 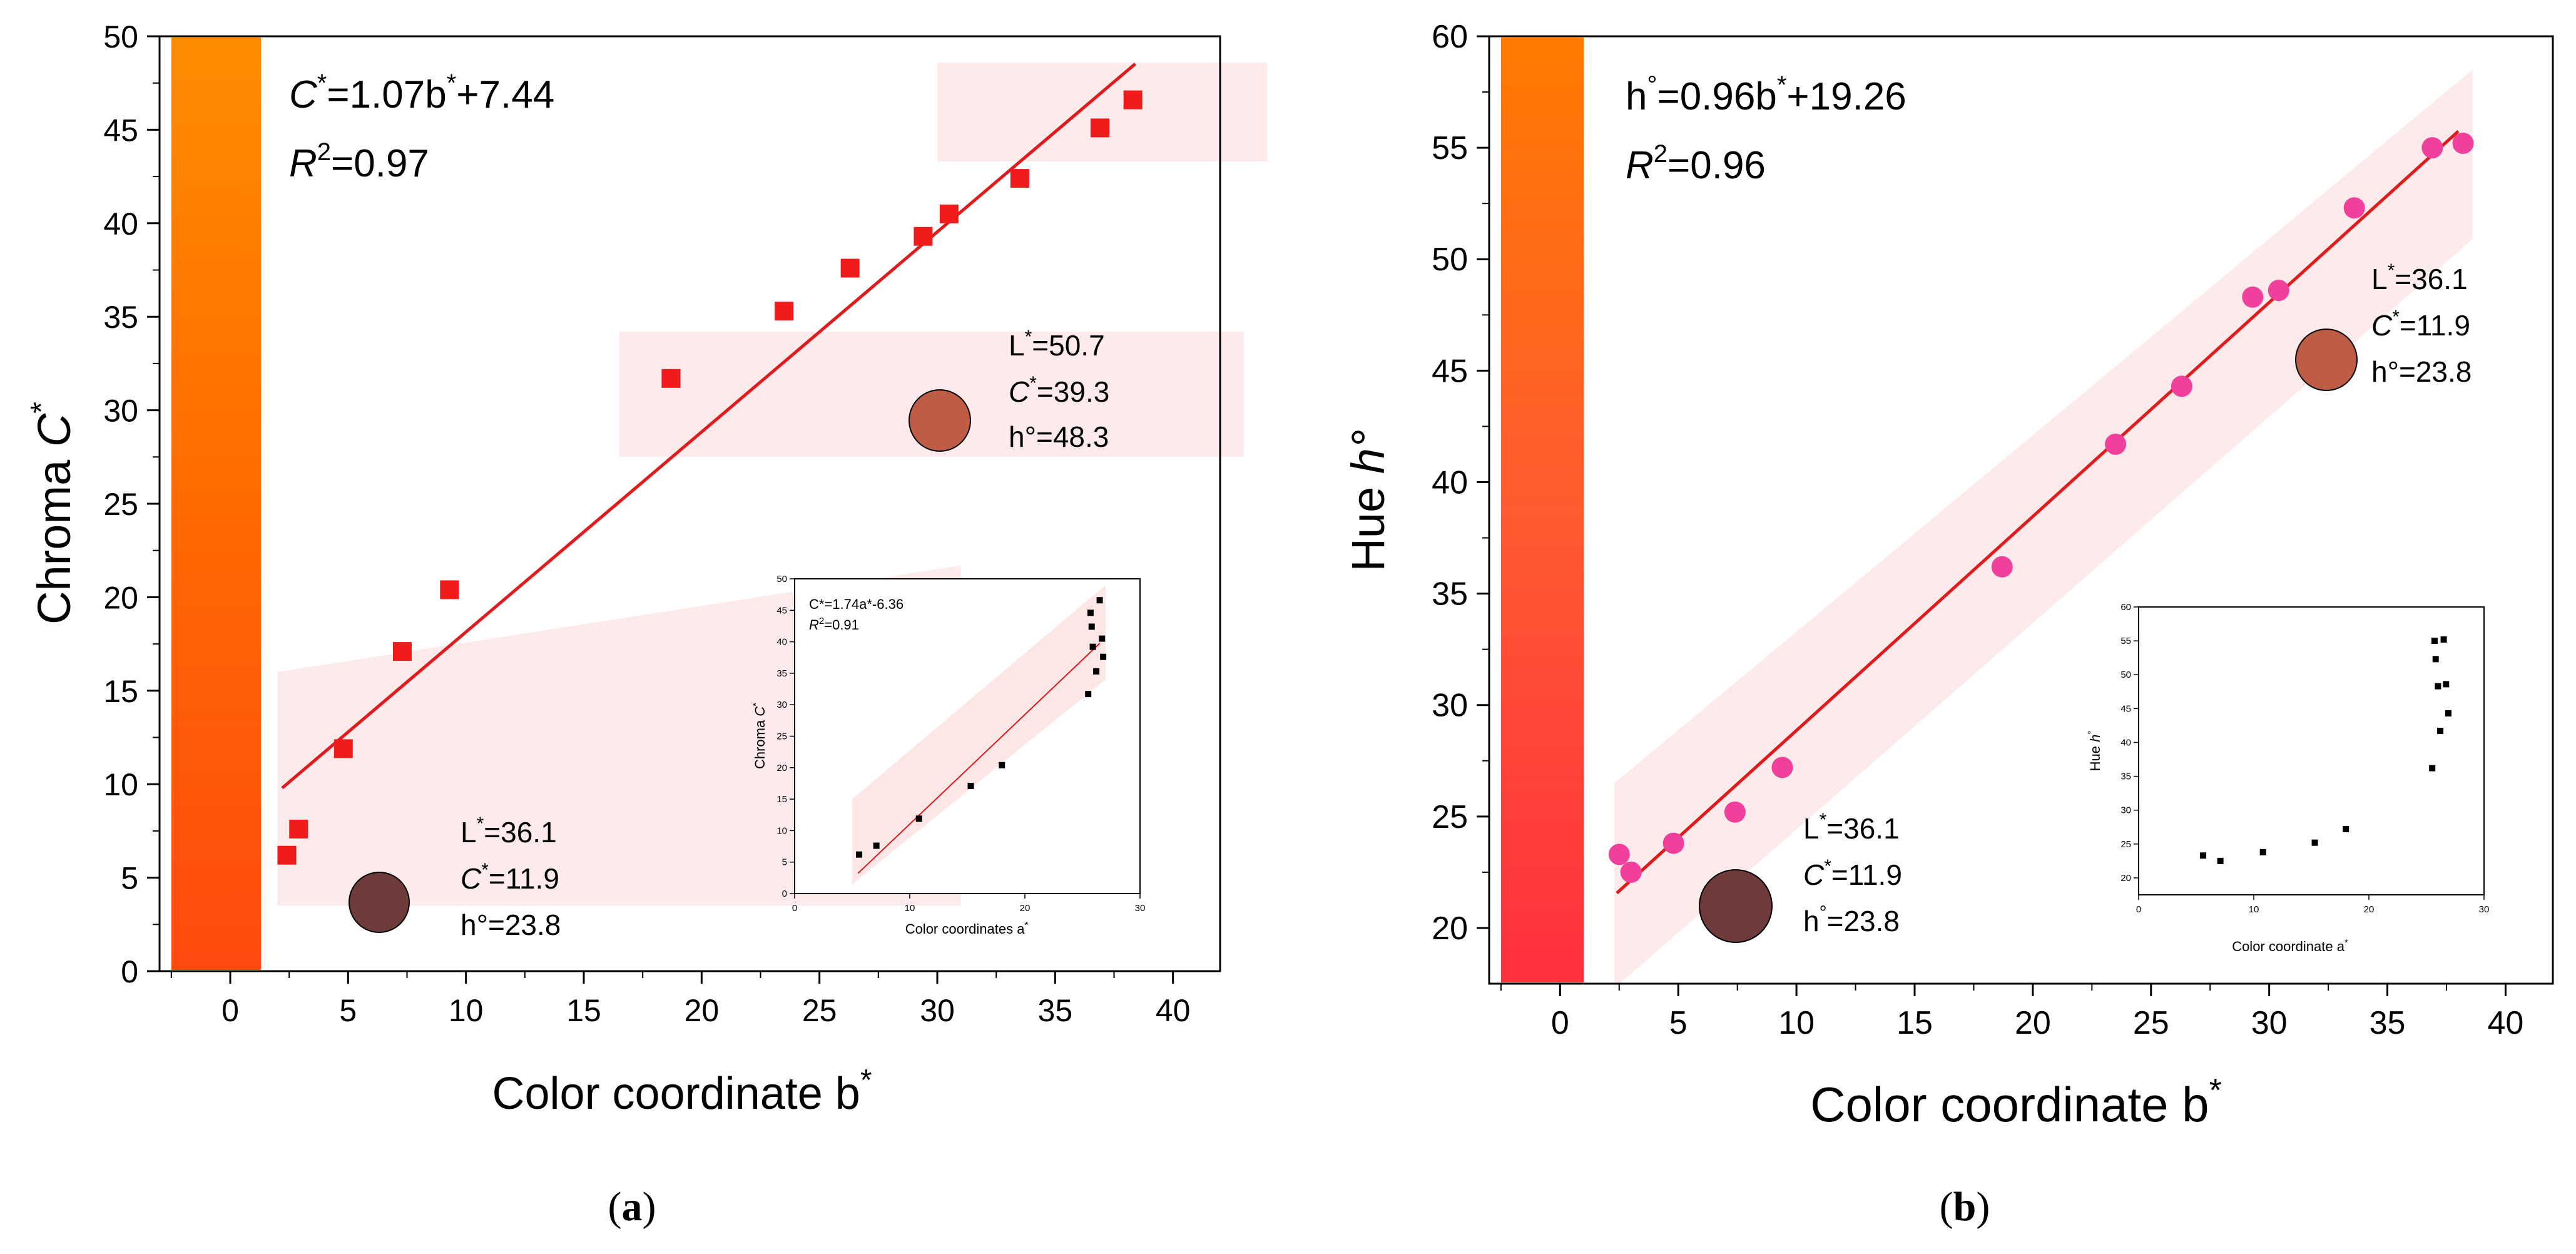 What do you see at coordinates (856, 604) in the screenshot?
I see `inset-equation: C*=1.74a*-6.36` at bounding box center [856, 604].